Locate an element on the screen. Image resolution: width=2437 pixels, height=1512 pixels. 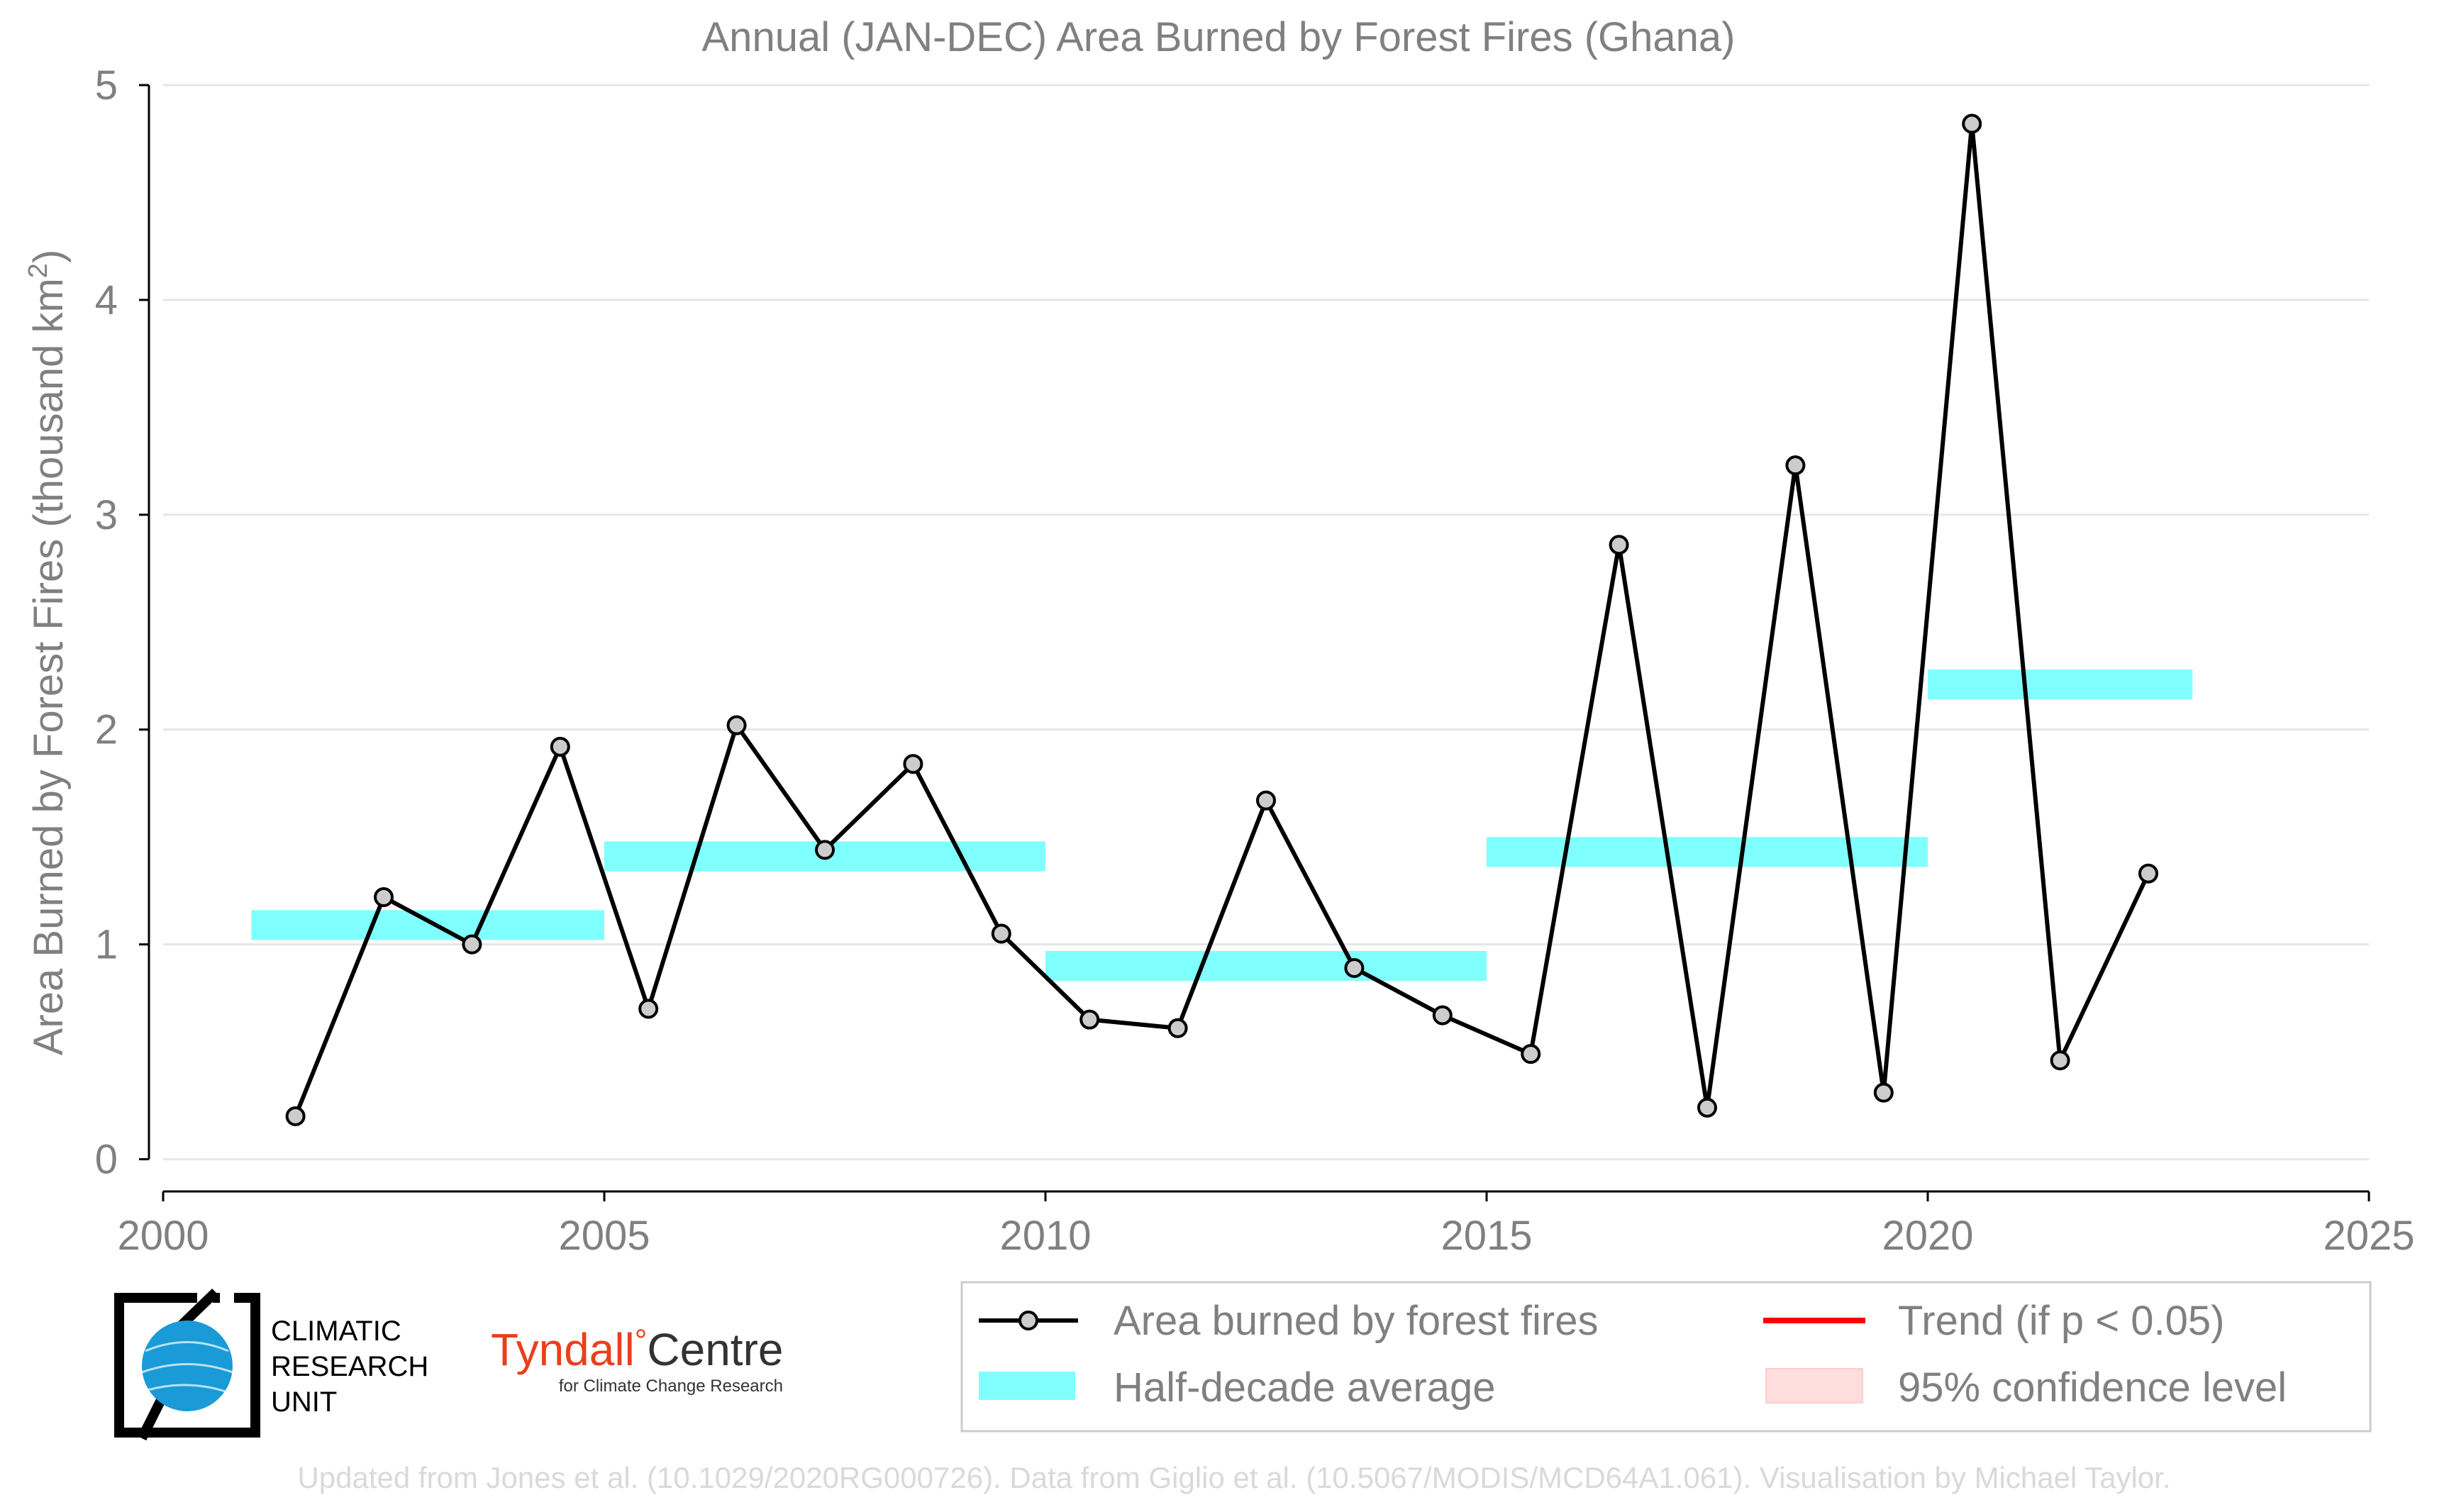
legend-item-trend: Trend (if p < 0.05) is located at coordinates (1993, 1321).